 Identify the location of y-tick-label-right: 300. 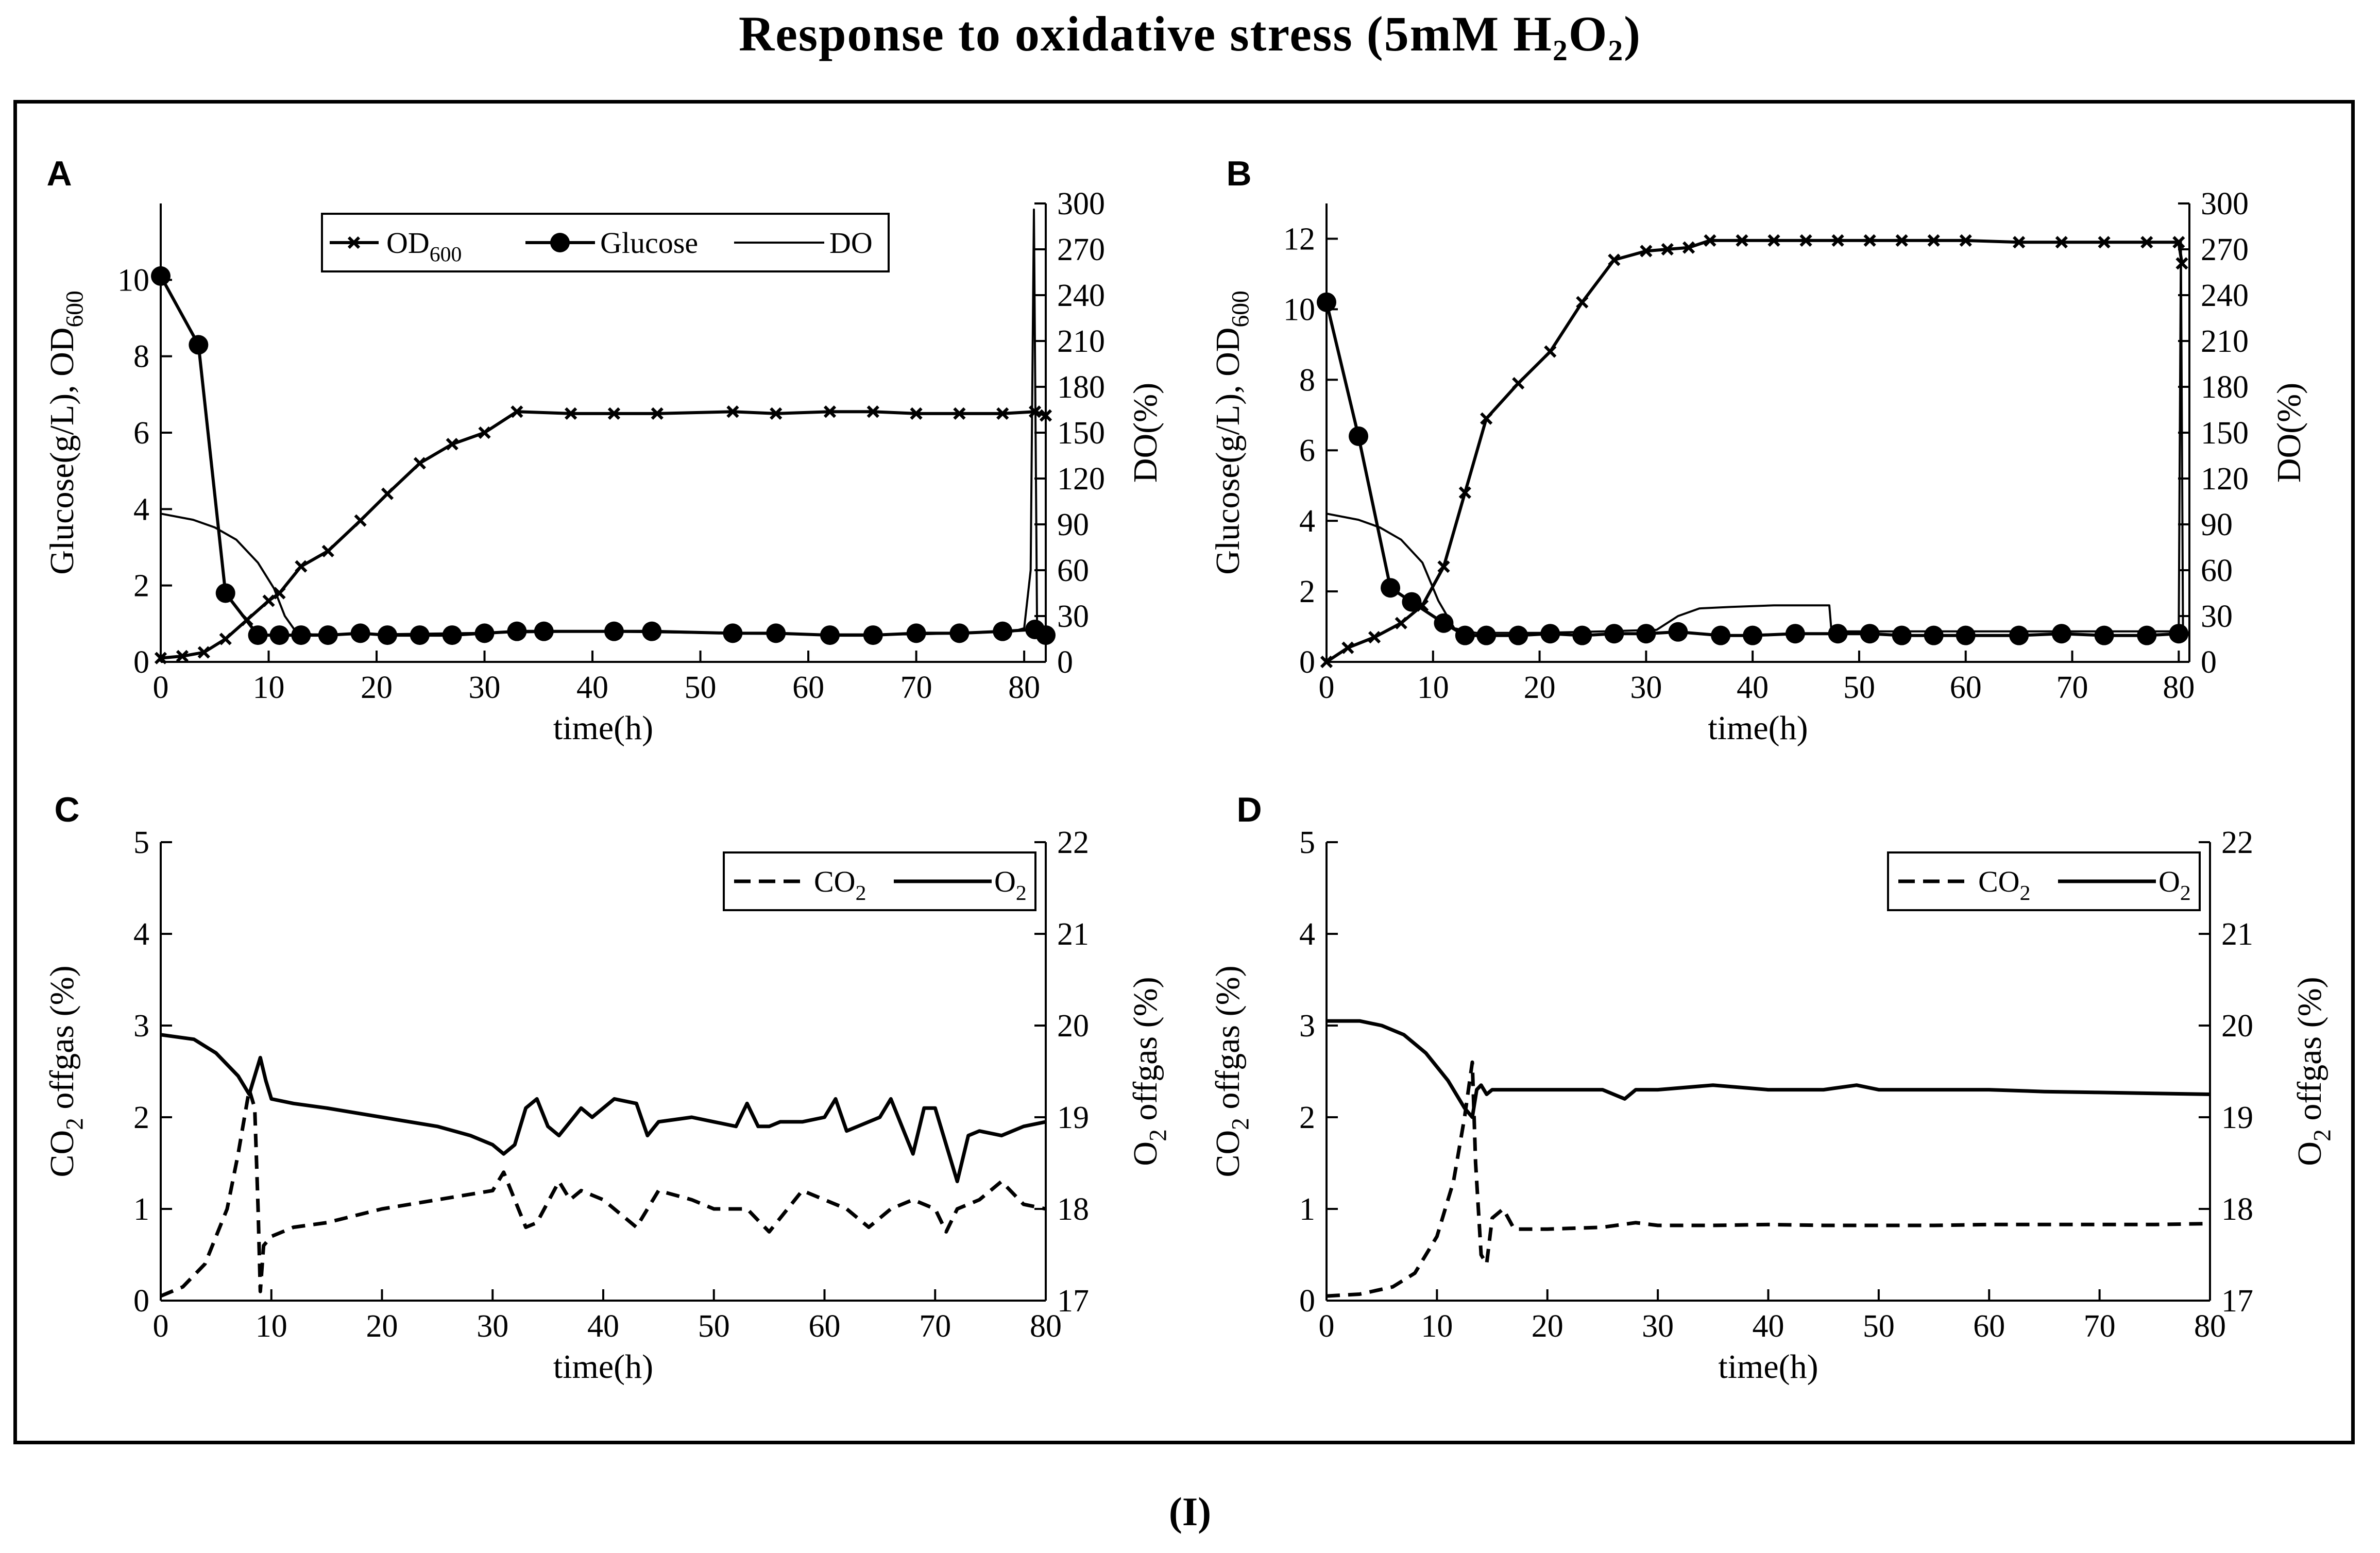
(1081, 203).